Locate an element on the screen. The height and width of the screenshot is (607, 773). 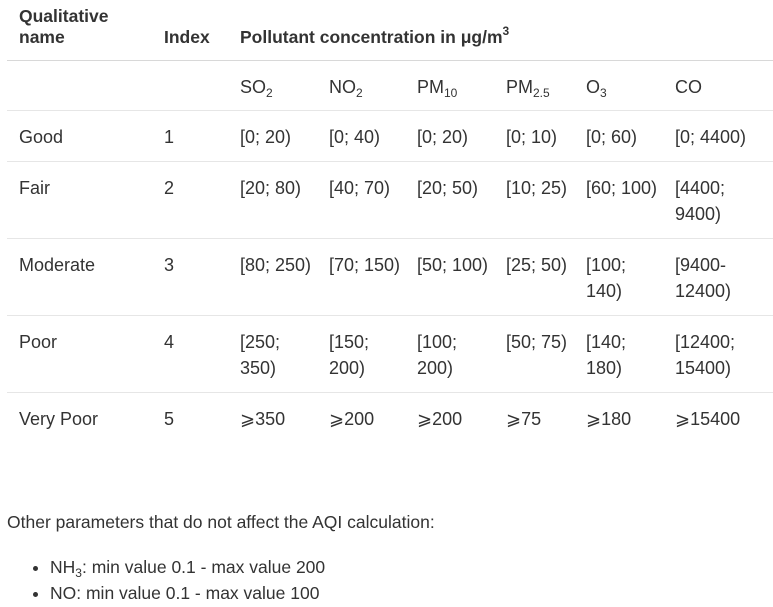
concentration-cell: [100; 200) is located at coordinates (449, 354).